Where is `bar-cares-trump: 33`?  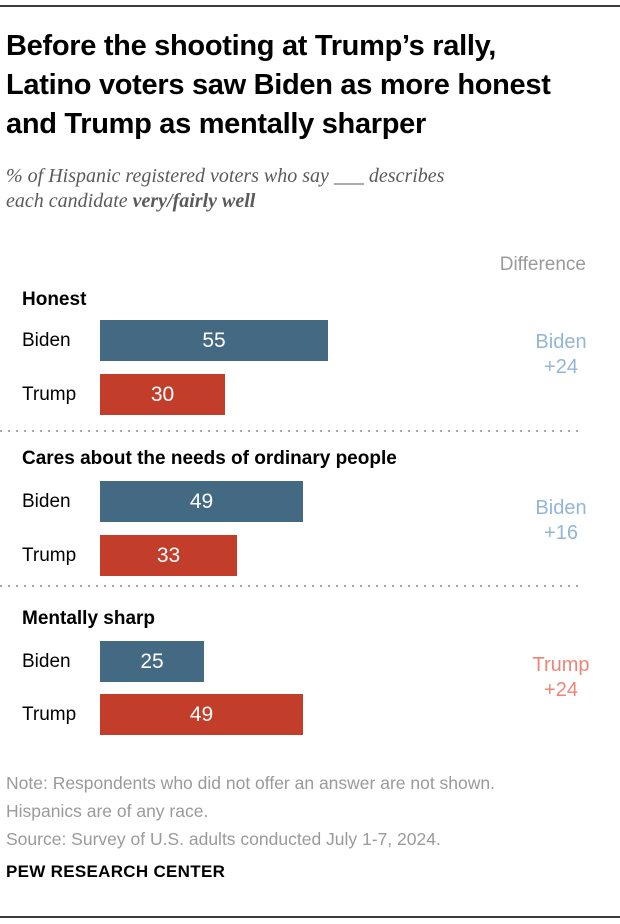
bar-cares-trump: 33 is located at coordinates (168, 555).